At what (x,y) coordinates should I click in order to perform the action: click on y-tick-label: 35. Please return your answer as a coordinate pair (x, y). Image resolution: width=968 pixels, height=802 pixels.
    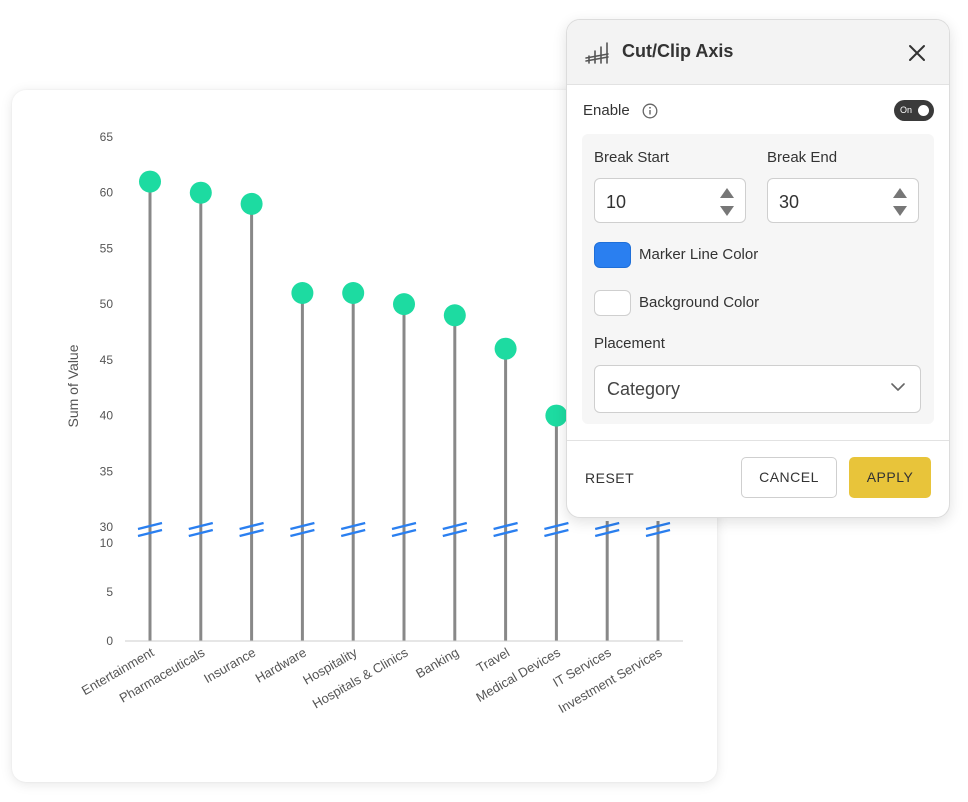
    Looking at the image, I should click on (107, 471).